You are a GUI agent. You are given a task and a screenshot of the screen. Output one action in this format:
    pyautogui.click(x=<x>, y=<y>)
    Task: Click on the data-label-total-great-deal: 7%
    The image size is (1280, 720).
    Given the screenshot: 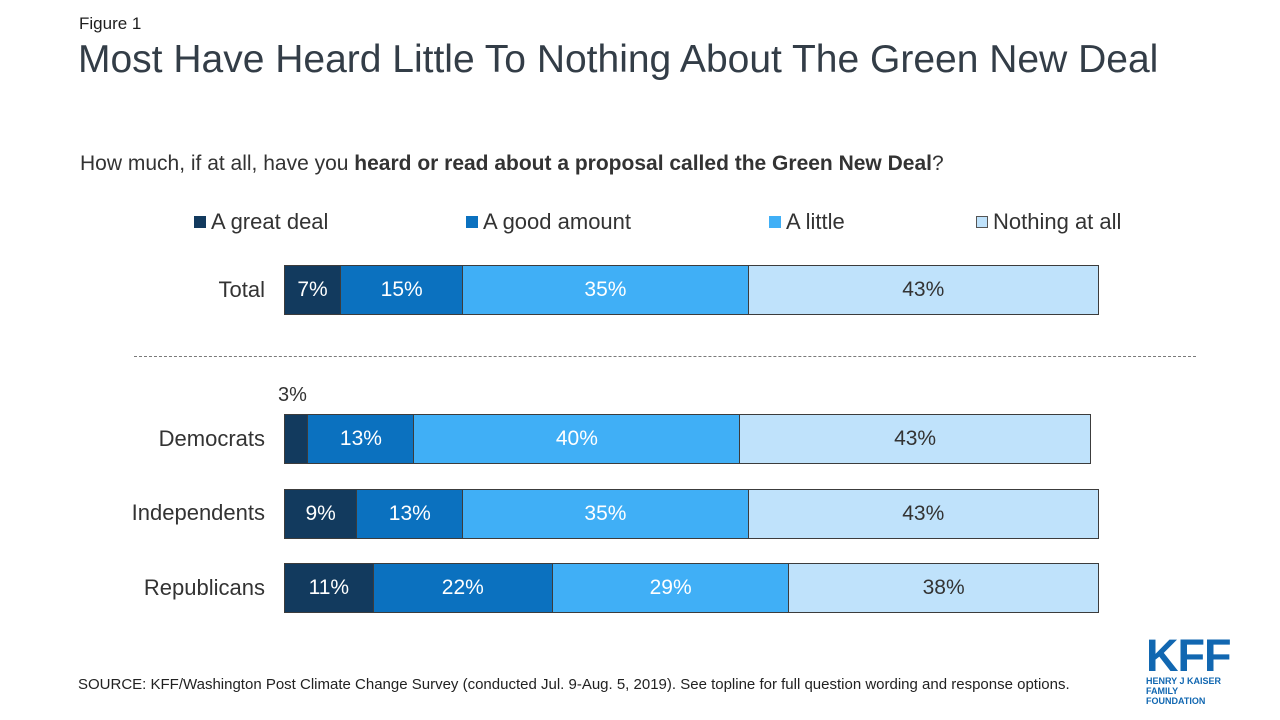 What is the action you would take?
    pyautogui.click(x=312, y=289)
    